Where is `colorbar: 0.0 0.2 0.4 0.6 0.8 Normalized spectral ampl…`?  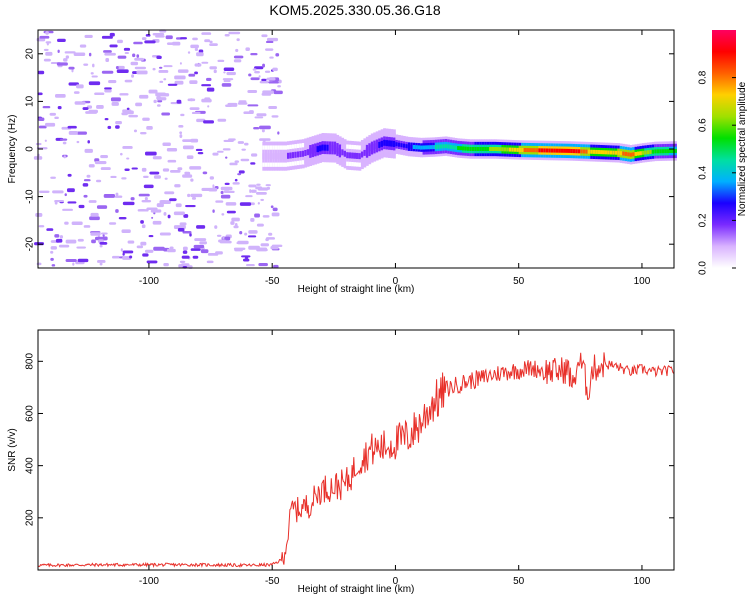 colorbar: 0.0 0.2 0.4 0.6 0.8 Normalized spectral ampl… is located at coordinates (723, 152).